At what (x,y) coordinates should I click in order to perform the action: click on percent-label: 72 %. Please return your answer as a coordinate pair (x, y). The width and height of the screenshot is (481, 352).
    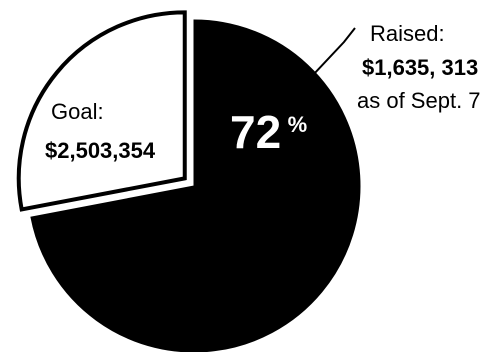
    Looking at the image, I should click on (268, 132).